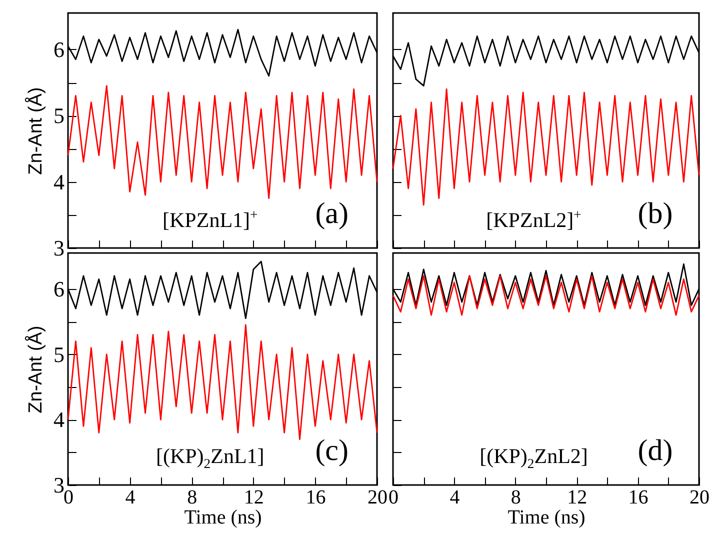  What do you see at coordinates (210, 219) in the screenshot?
I see `annotation: [KPZnL1]$^{+}$` at bounding box center [210, 219].